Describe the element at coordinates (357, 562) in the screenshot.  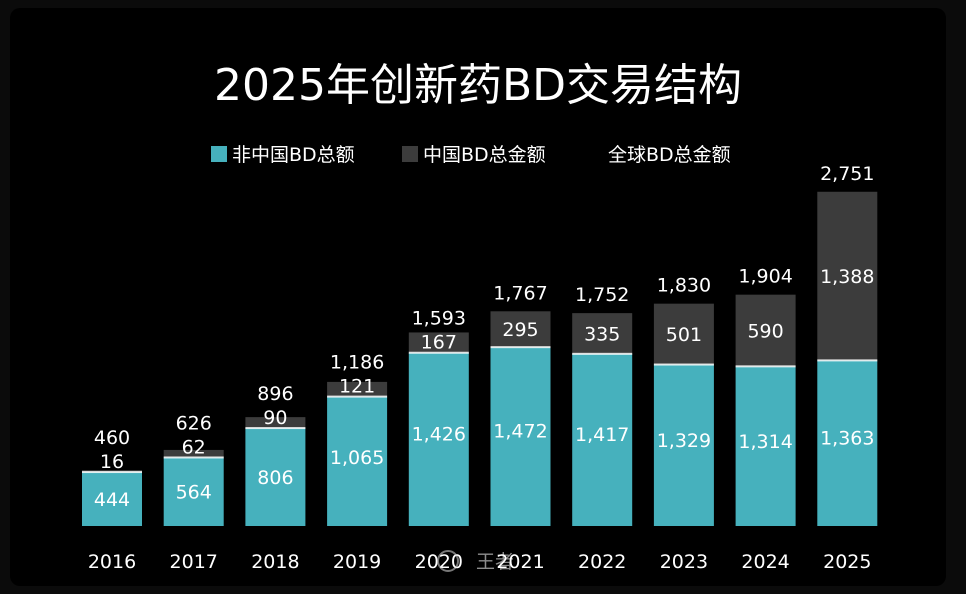
I see `x-tick-2019: 2019` at that location.